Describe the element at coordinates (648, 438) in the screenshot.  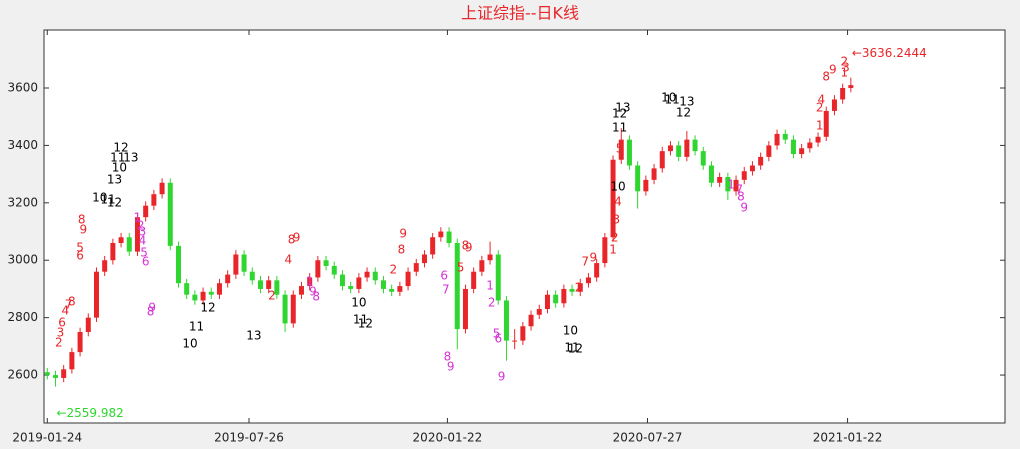
I see `x-tick-label: 2020-07-27` at that location.